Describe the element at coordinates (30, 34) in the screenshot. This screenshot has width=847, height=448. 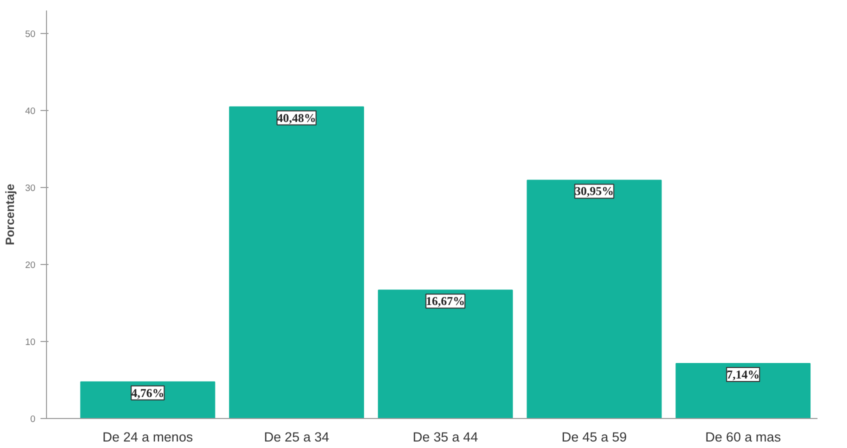
I see `y-tick-label: 50` at that location.